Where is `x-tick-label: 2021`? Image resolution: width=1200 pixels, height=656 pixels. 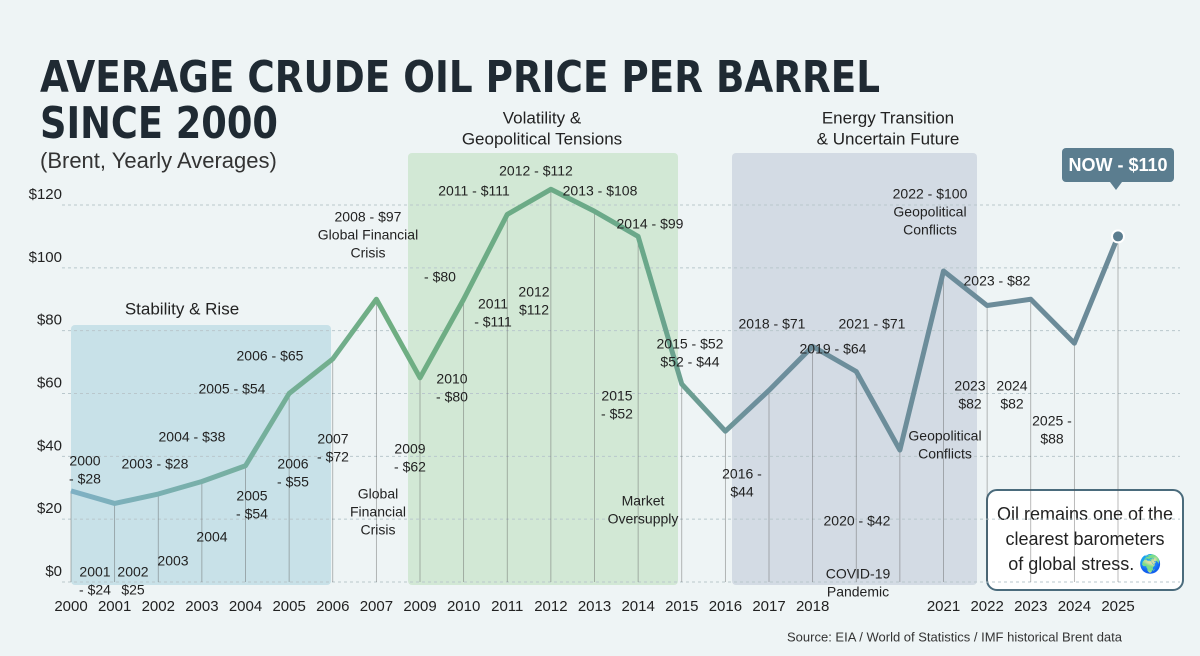
x-tick-label: 2021 is located at coordinates (943, 606).